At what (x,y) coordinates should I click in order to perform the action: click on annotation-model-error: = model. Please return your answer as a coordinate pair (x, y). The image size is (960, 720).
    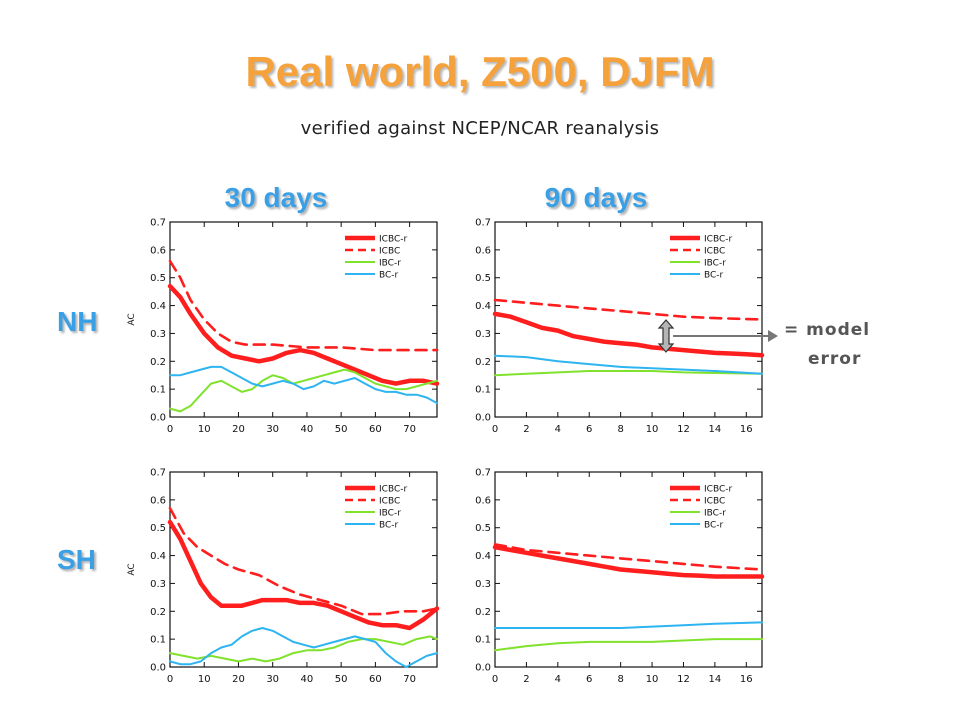
    Looking at the image, I should click on (827, 330).